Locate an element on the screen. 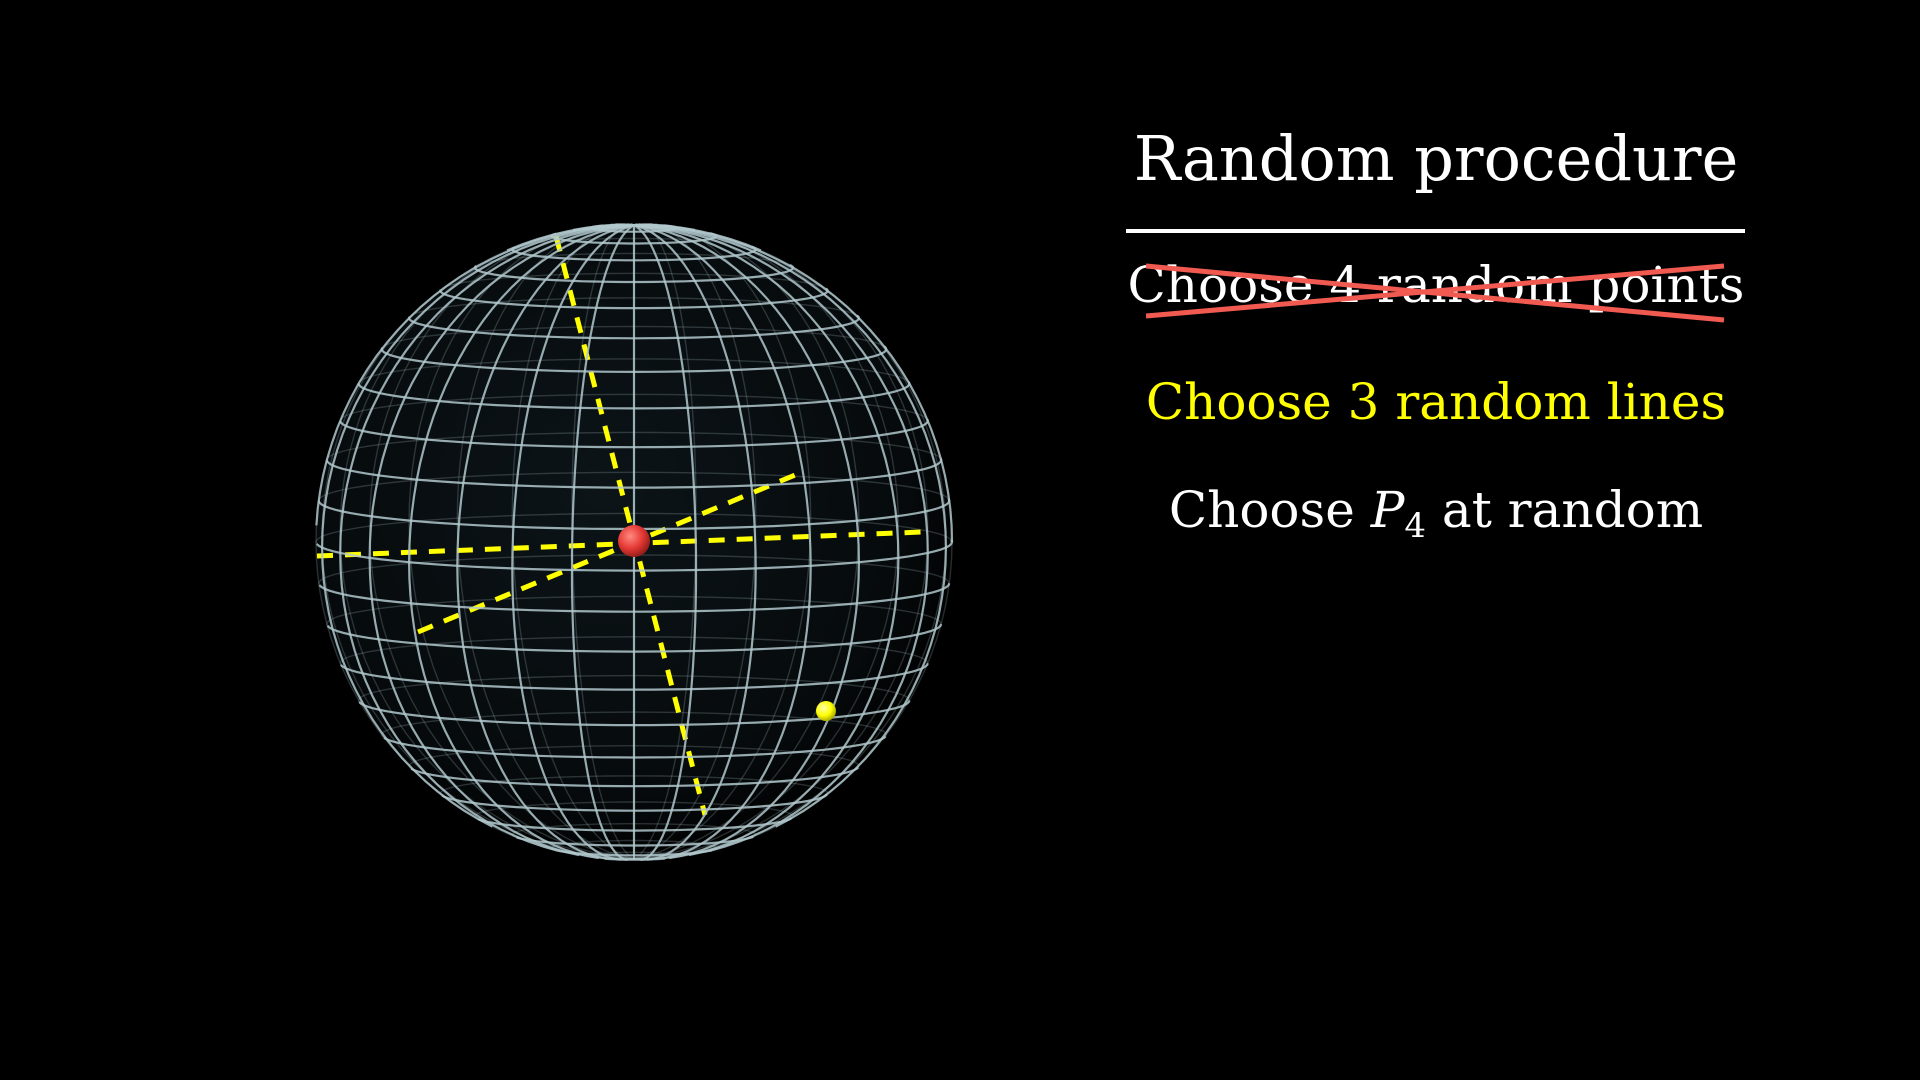  step-3-suffix: at random is located at coordinates (1564, 510).